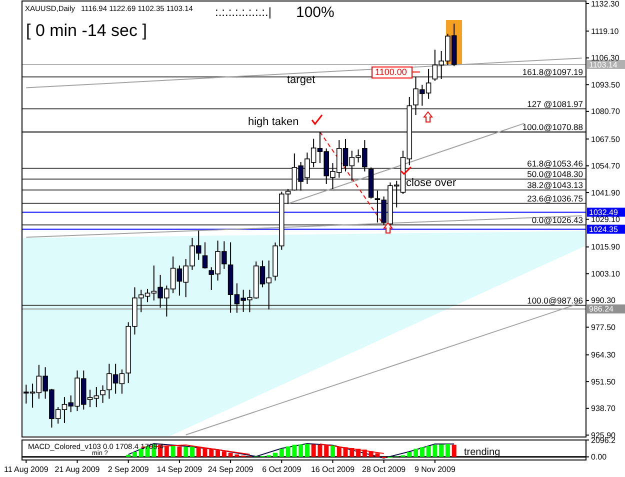 This screenshot has width=625, height=477. I want to click on y-tick-label: 1041.90, so click(605, 193).